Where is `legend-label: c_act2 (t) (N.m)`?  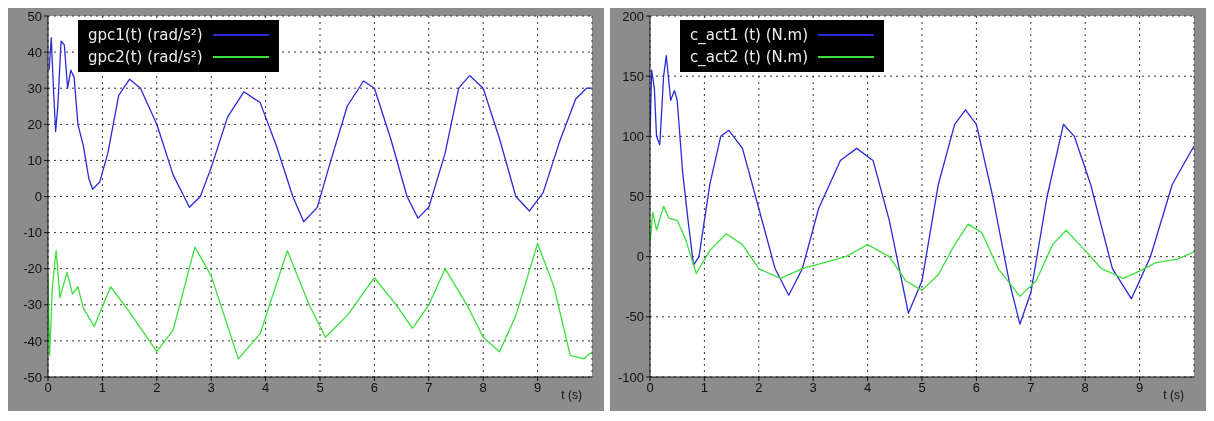 legend-label: c_act2 (t) (N.m) is located at coordinates (749, 57).